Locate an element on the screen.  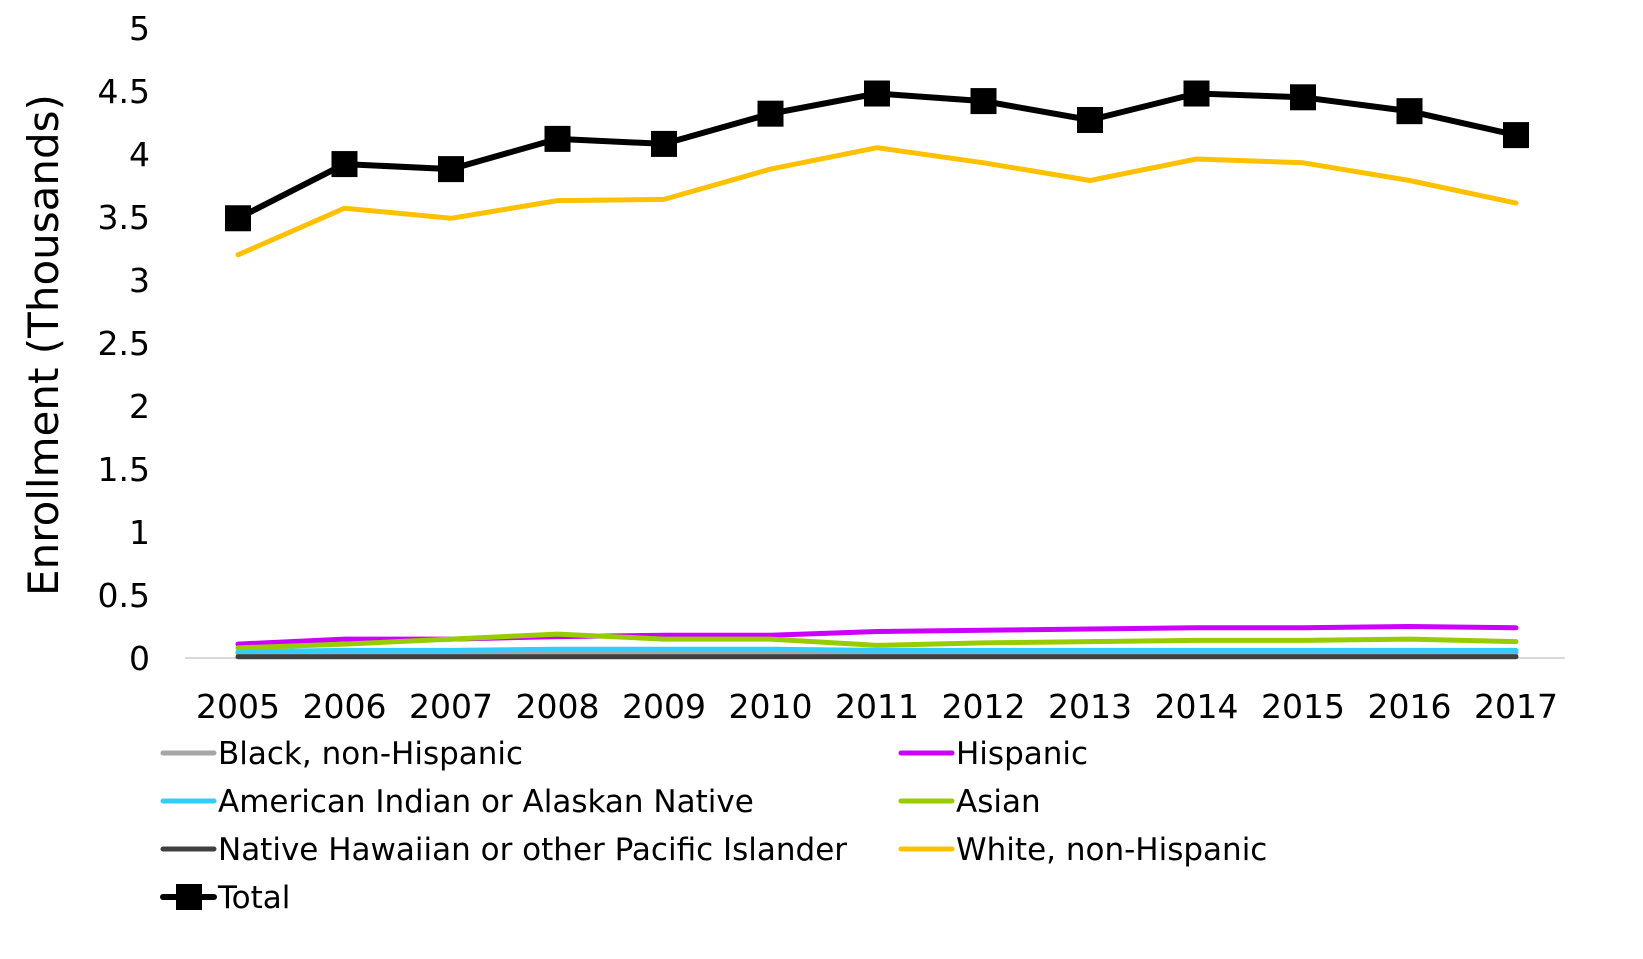
y-tick-label: 1.5 is located at coordinates (124, 469).